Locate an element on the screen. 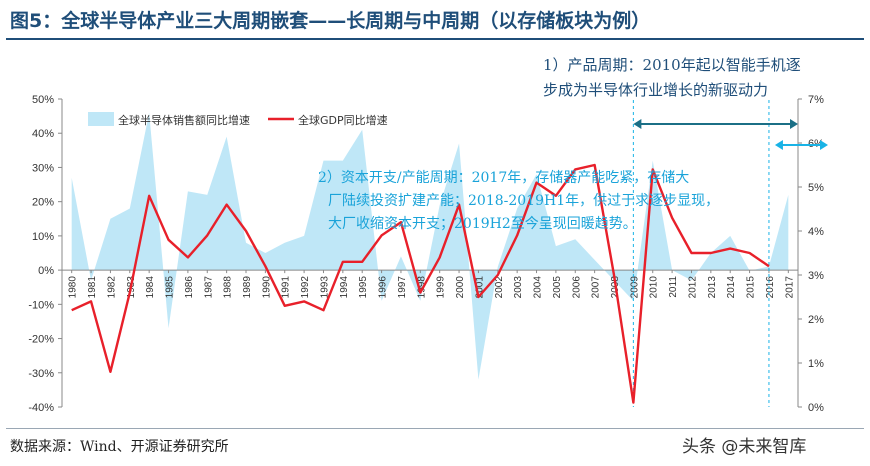 The width and height of the screenshot is (870, 466). x-tick-label: 2017 is located at coordinates (789, 287).